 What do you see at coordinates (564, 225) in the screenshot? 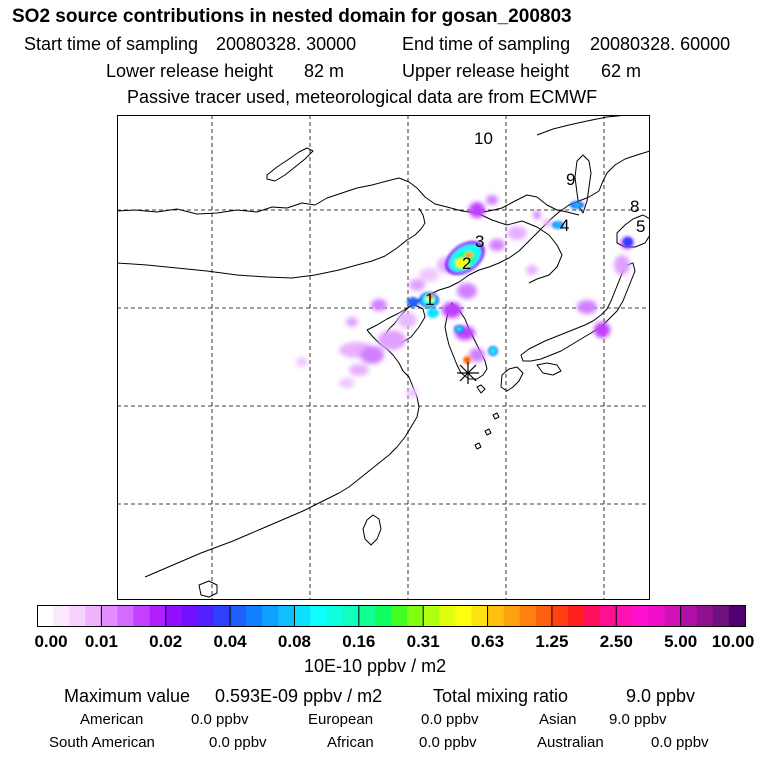
I see `source-number-4: 4` at bounding box center [564, 225].